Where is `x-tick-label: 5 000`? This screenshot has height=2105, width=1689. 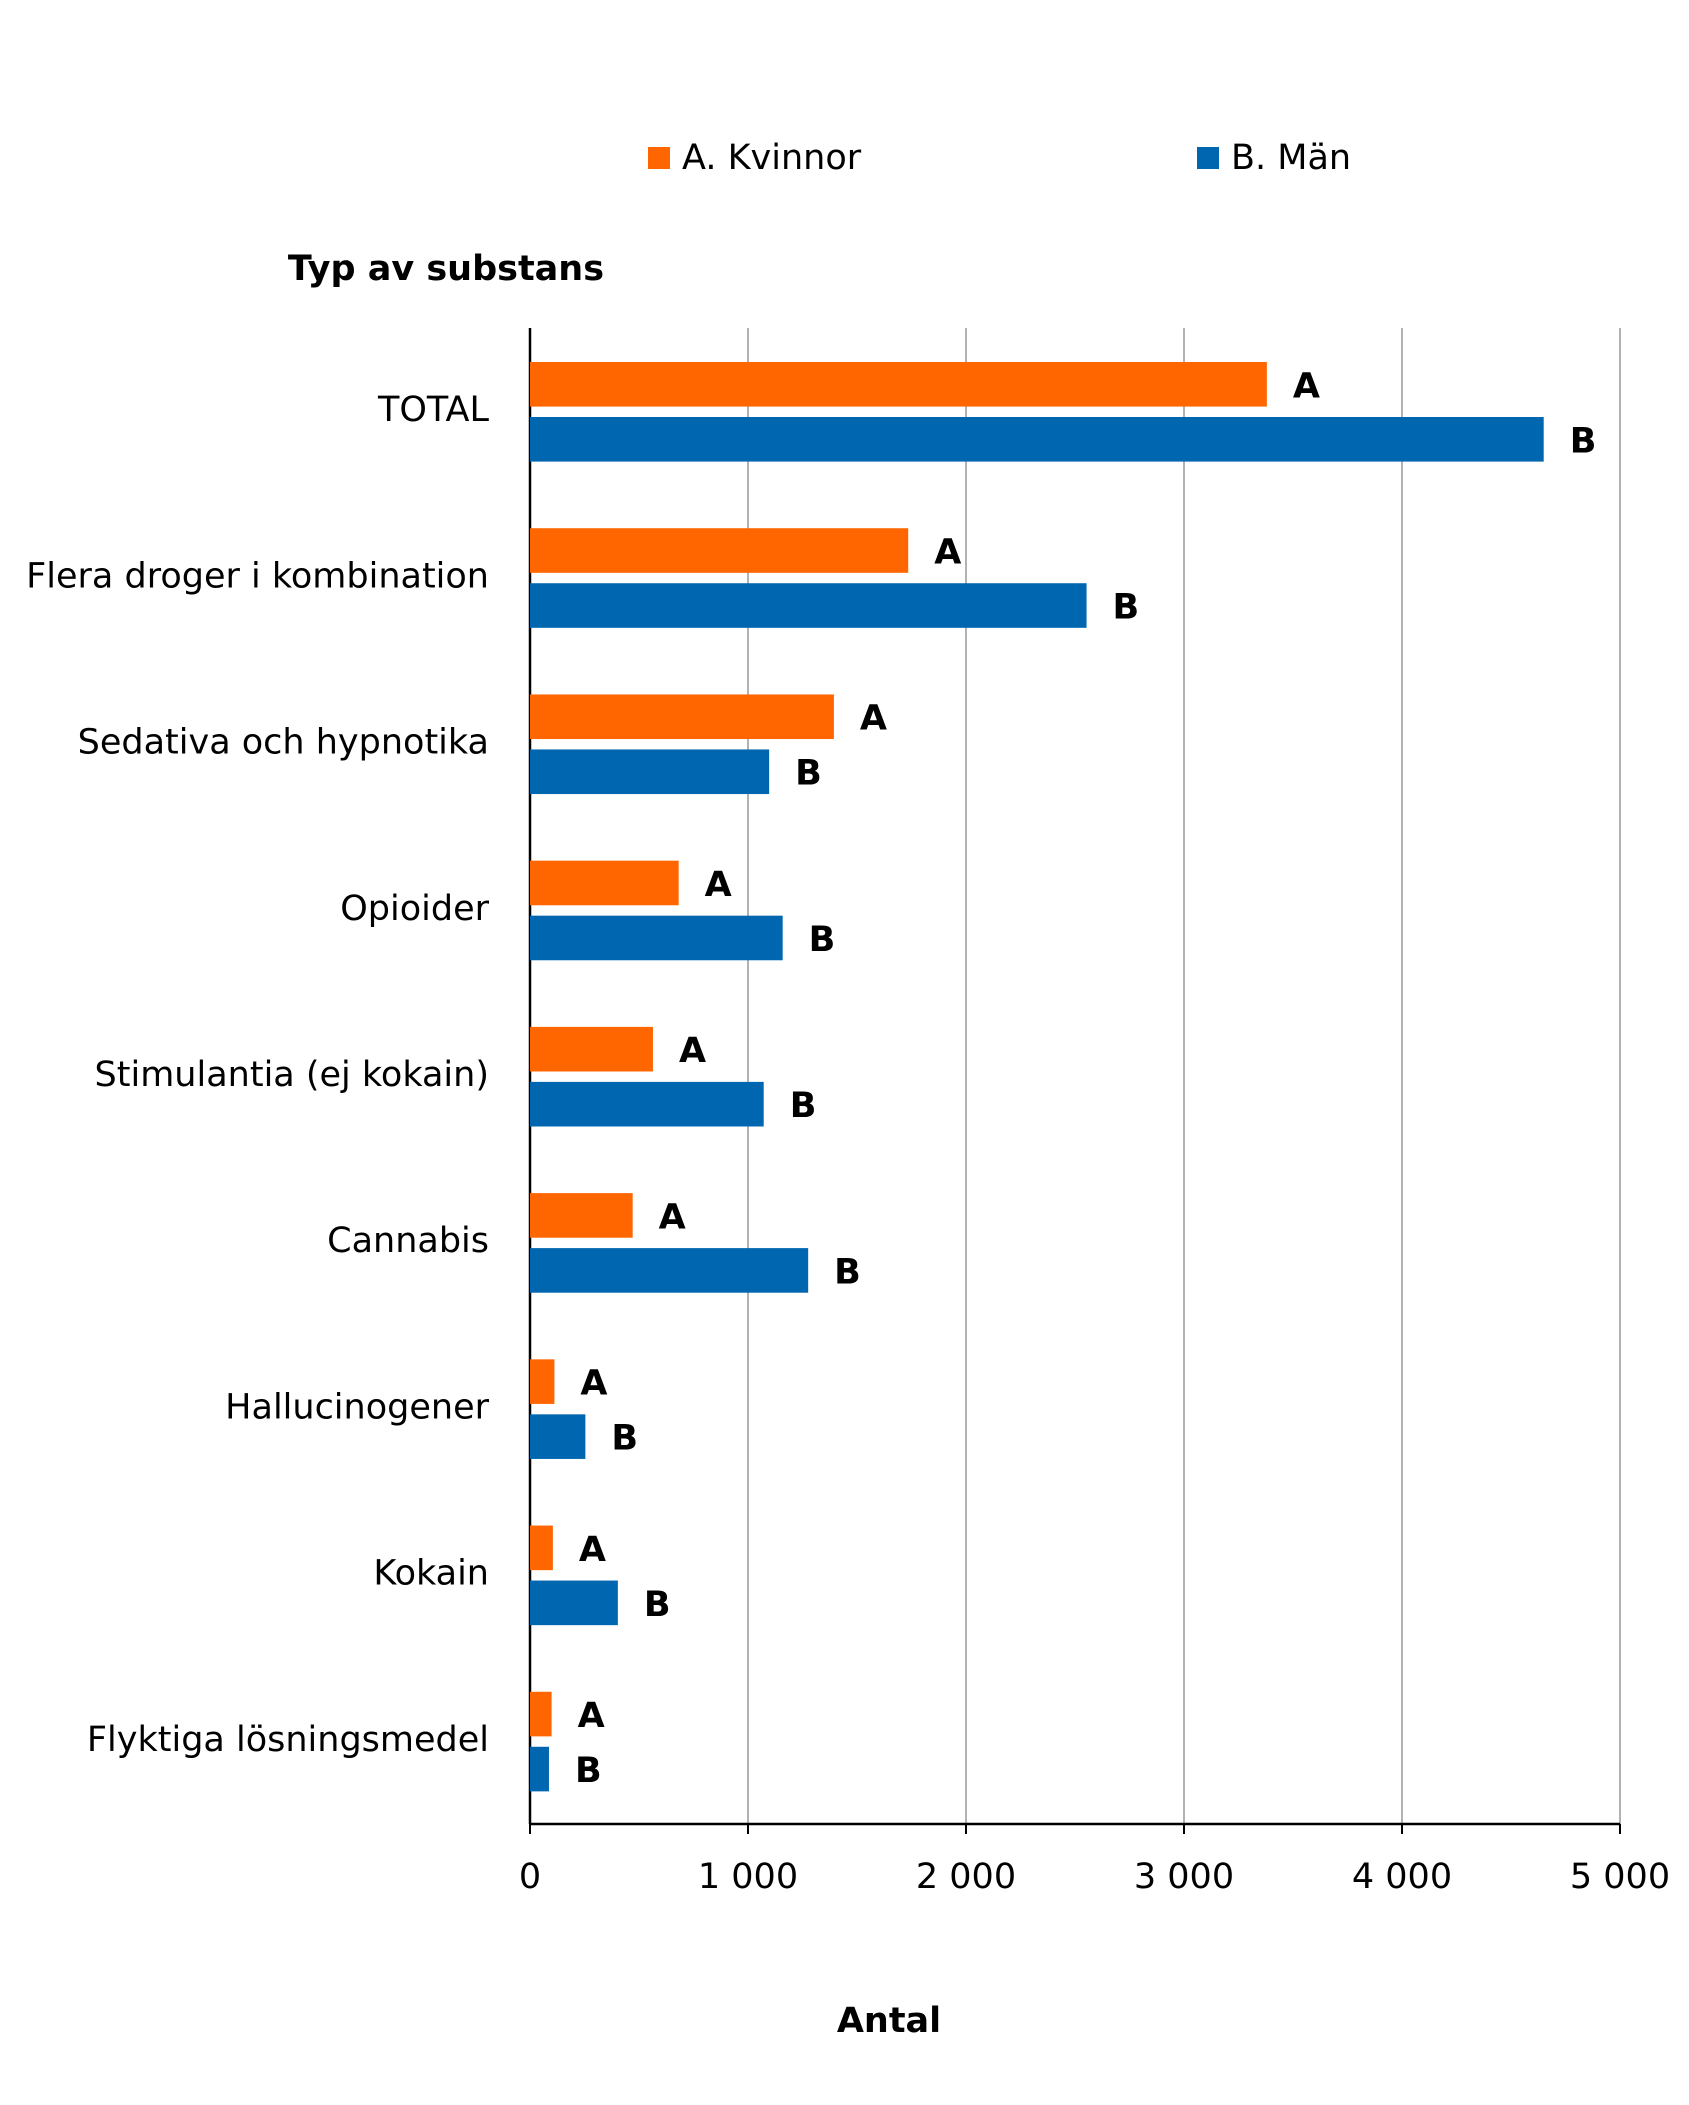
x-tick-label: 5 000 is located at coordinates (1620, 1877).